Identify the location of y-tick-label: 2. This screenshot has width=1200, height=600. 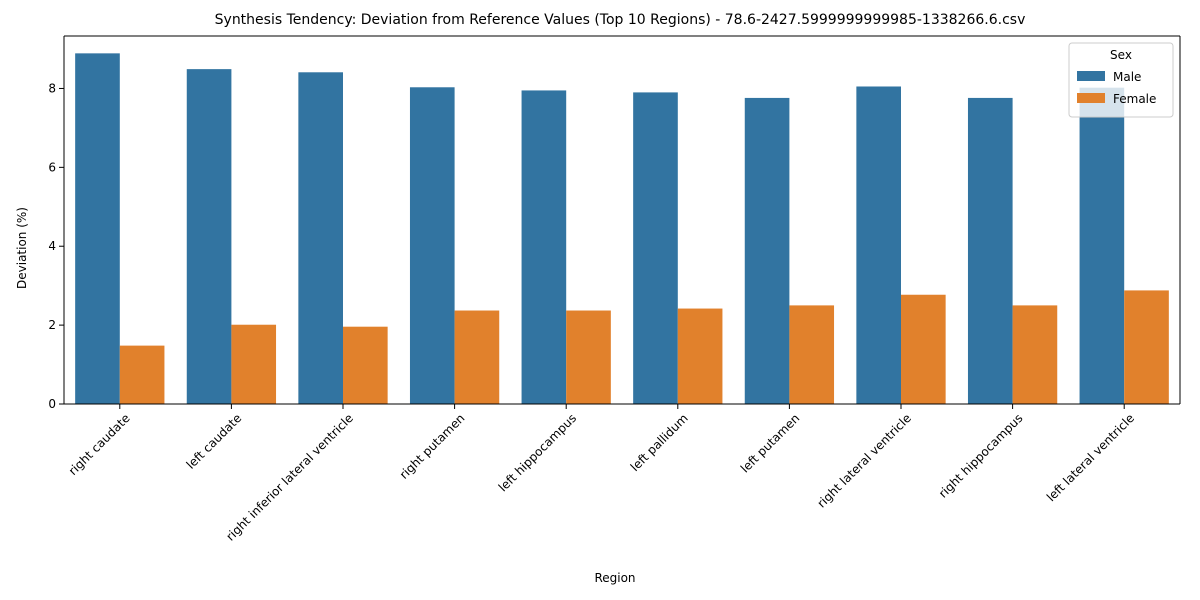
(52, 325).